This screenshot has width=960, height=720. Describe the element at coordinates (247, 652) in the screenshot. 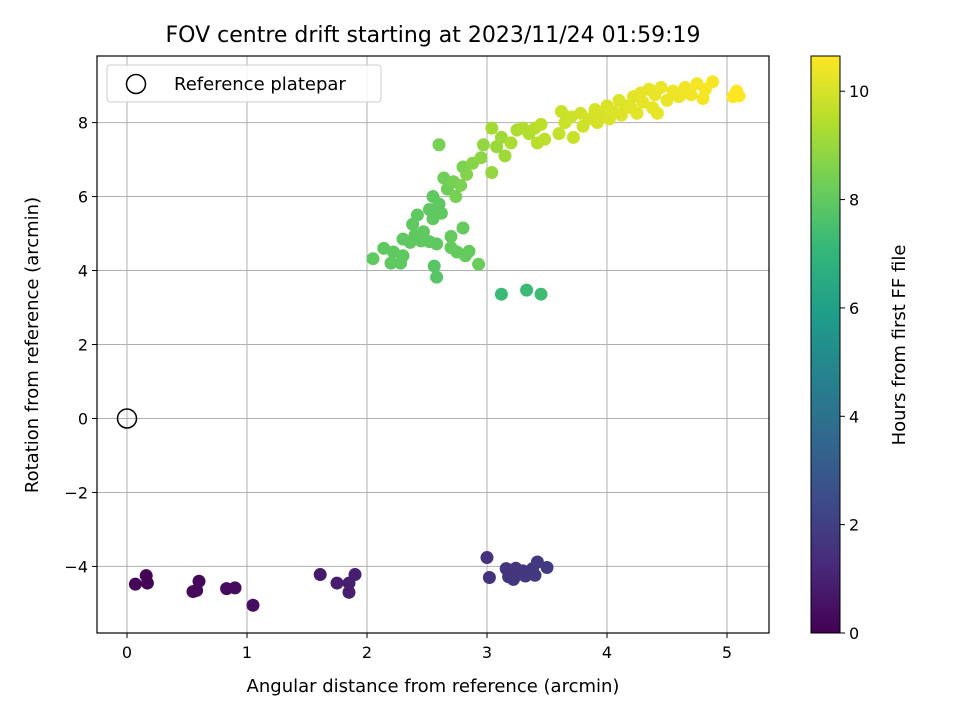

I see `x-tick-label: 1` at that location.